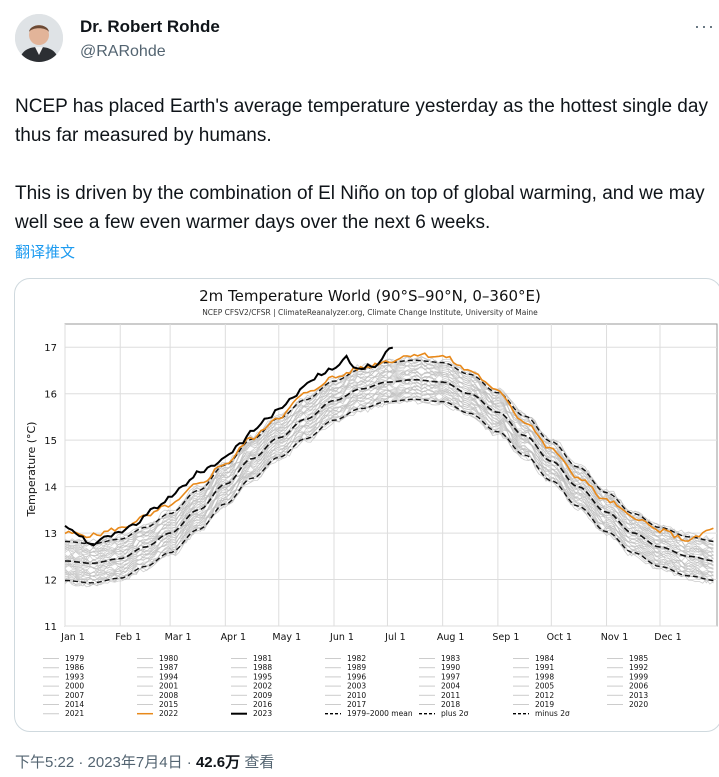 This screenshot has width=719, height=777. What do you see at coordinates (218, 762) in the screenshot?
I see `view-count: 42.6万` at bounding box center [218, 762].